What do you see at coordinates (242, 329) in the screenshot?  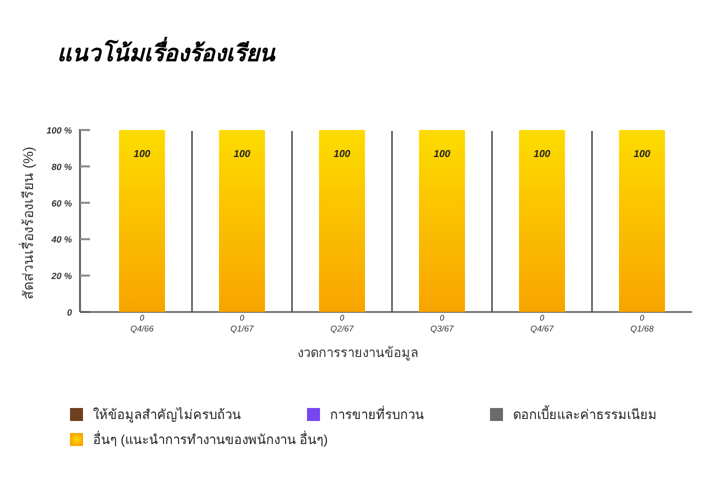 I see `x-tick-label: Q1/67` at bounding box center [242, 329].